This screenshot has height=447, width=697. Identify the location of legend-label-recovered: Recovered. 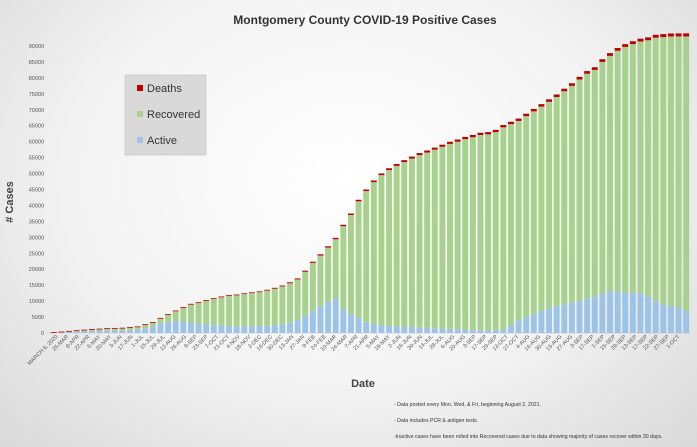
(173, 115).